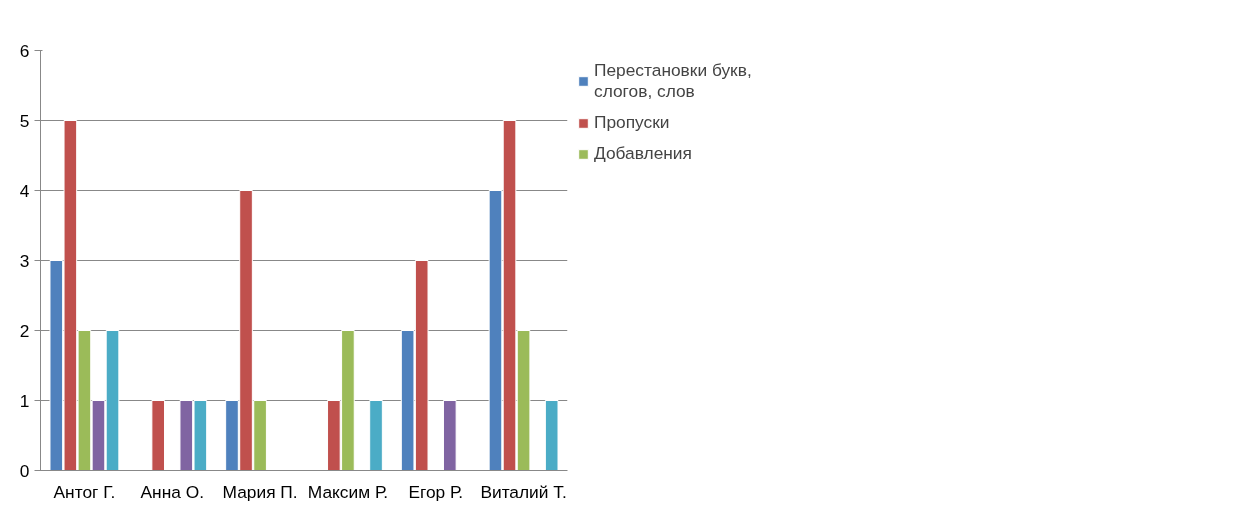 Image resolution: width=1259 pixels, height=519 pixels. I want to click on y-tick-label: 4, so click(24, 190).